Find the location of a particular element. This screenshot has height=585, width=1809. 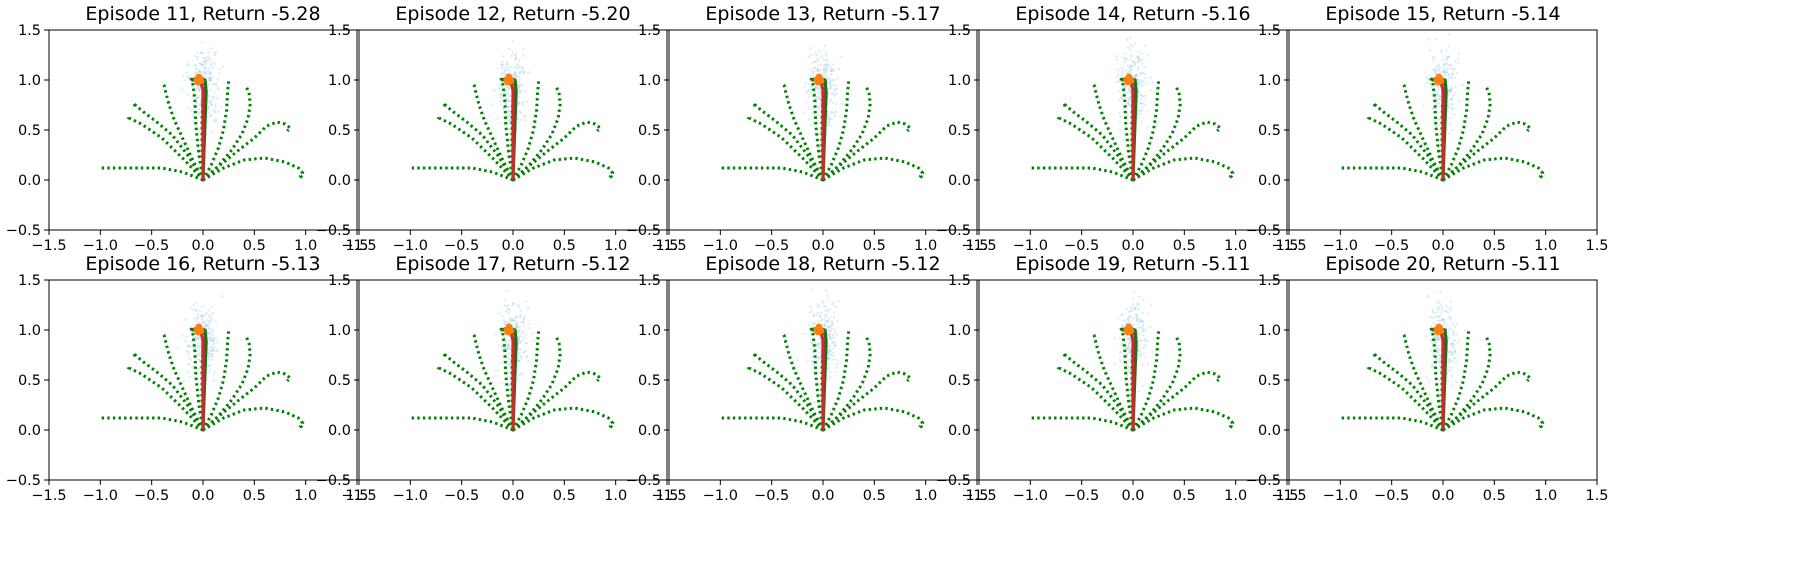

x-tick-label: 1.5 is located at coordinates (976, 496).